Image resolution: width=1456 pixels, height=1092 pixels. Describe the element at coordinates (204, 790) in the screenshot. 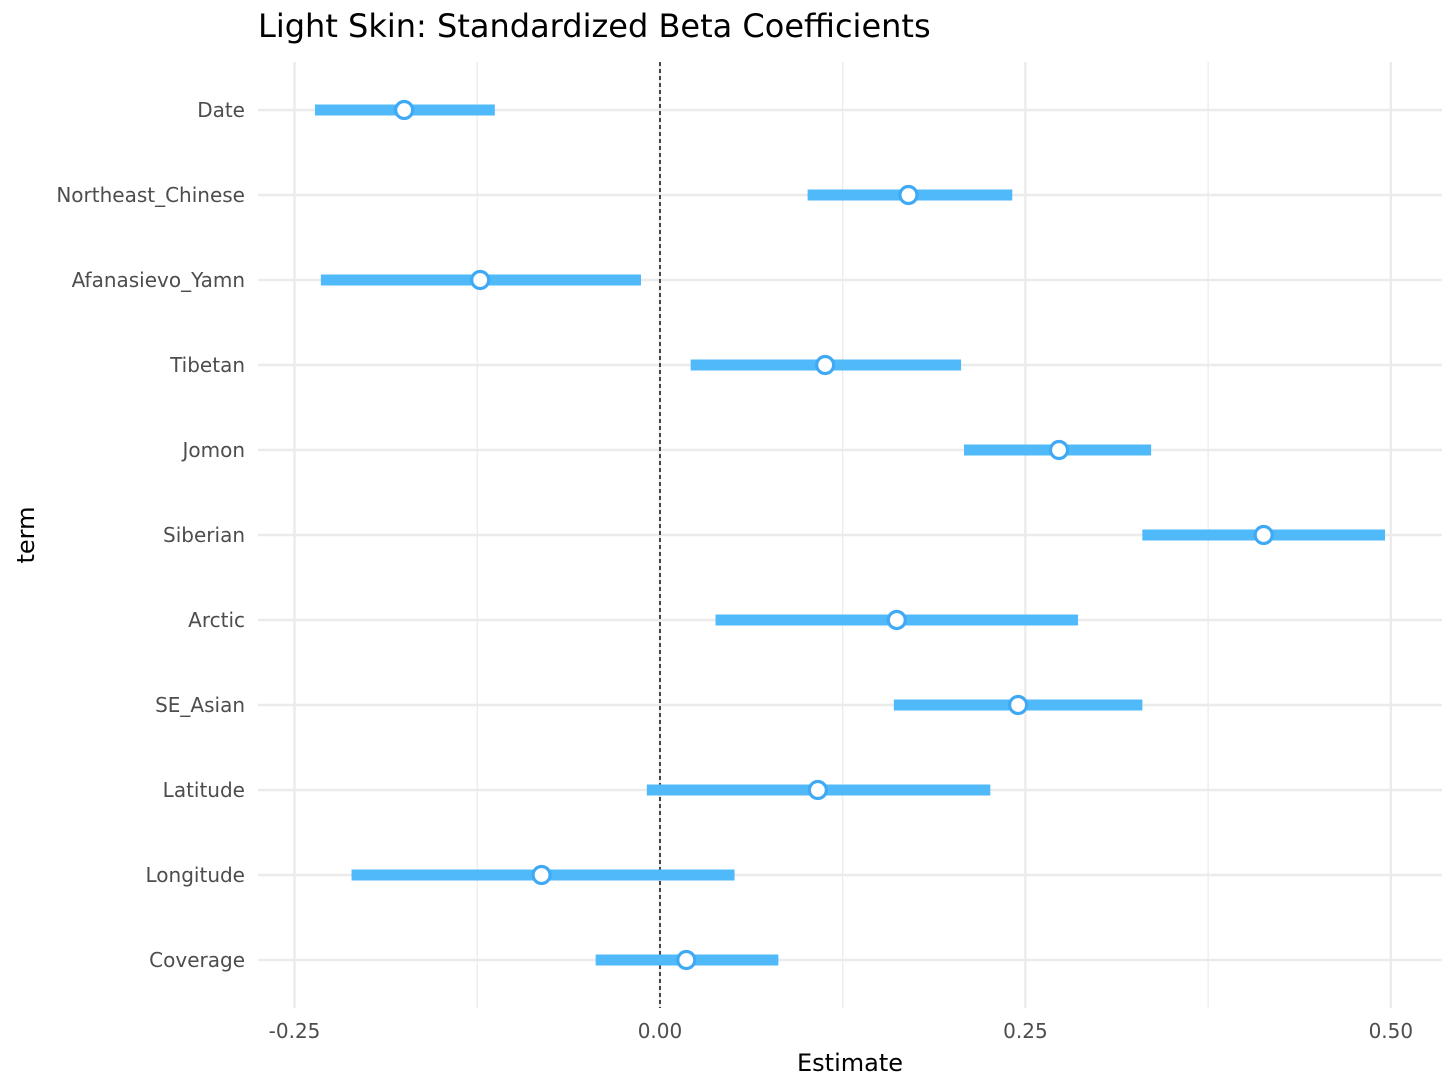

I see `y-tick-label-latitude: Latitude` at that location.